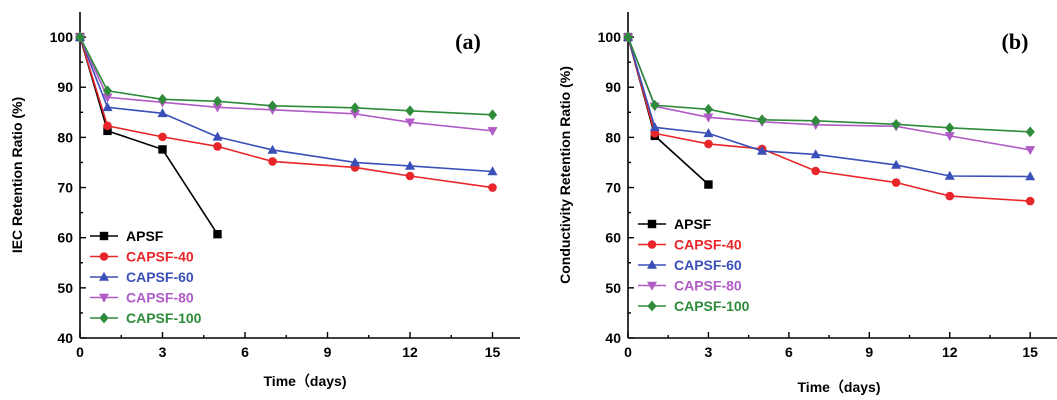 This screenshot has height=400, width=1057. Describe the element at coordinates (708, 265) in the screenshot. I see `legend-label: CAPSF-60` at that location.